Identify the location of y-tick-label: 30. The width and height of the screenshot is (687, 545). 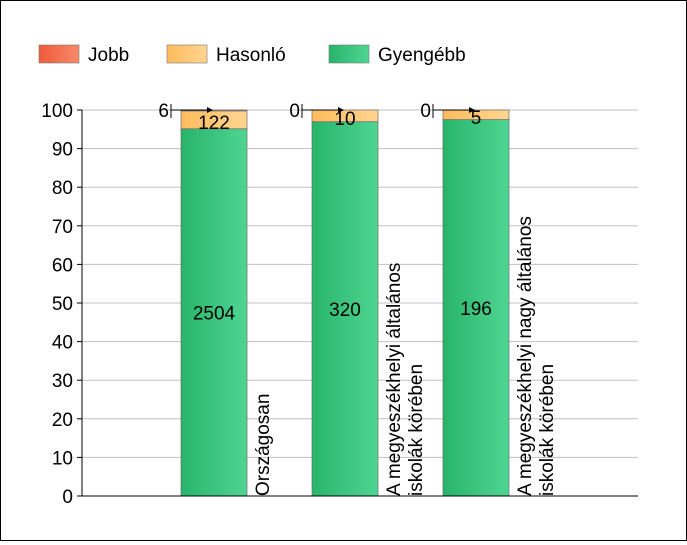
(62, 381).